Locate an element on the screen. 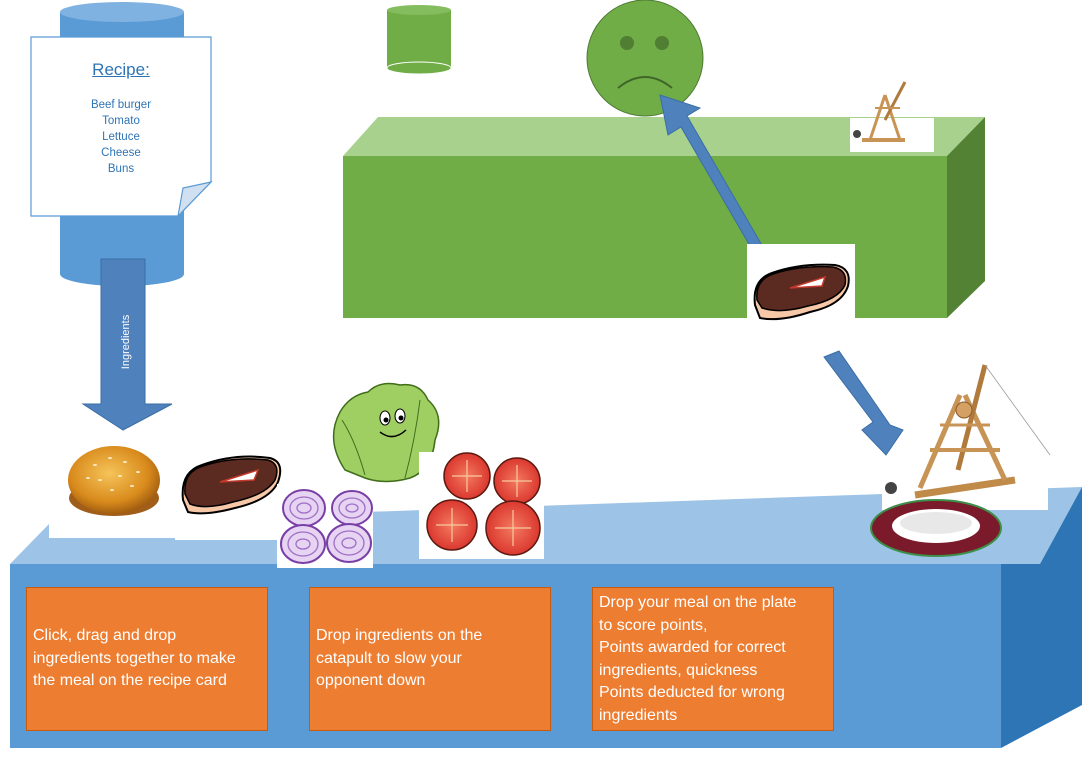 This screenshot has width=1092, height=763. onion-icon is located at coordinates (325, 526).